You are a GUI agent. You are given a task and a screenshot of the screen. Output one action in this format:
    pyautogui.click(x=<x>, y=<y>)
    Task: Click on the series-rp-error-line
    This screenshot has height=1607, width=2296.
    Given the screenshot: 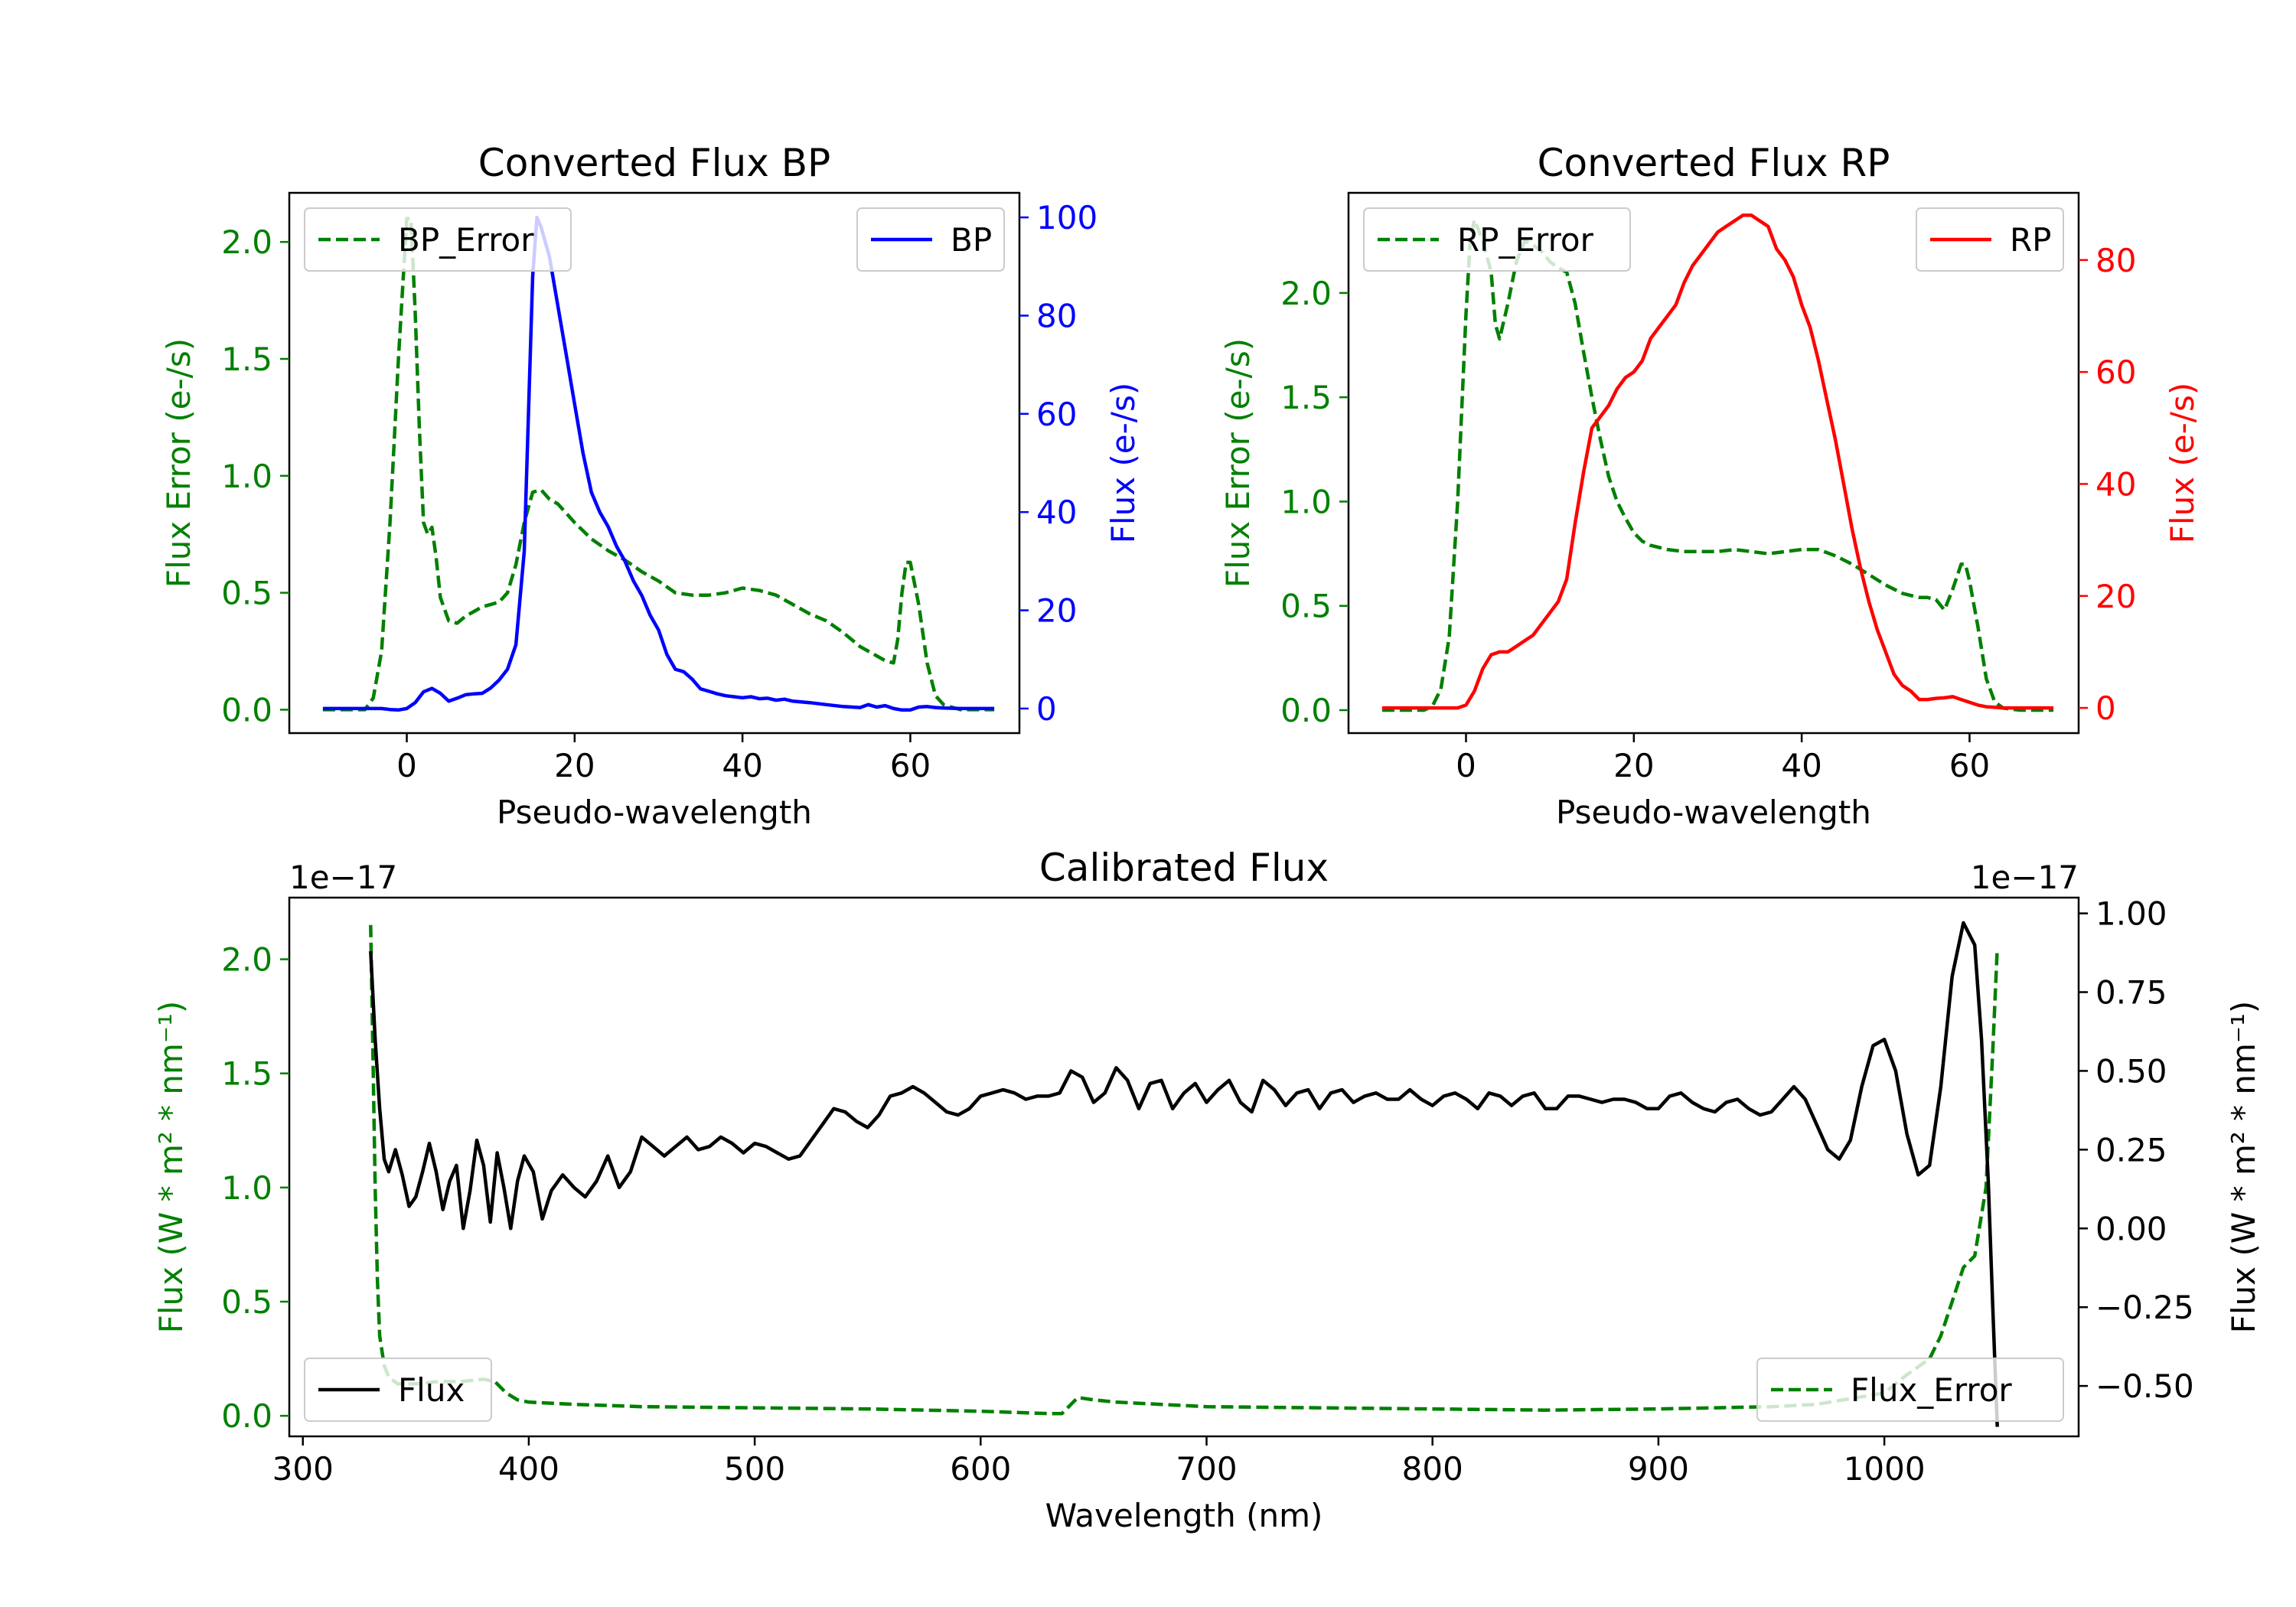 What is the action you would take?
    pyautogui.click(x=1717, y=465)
    